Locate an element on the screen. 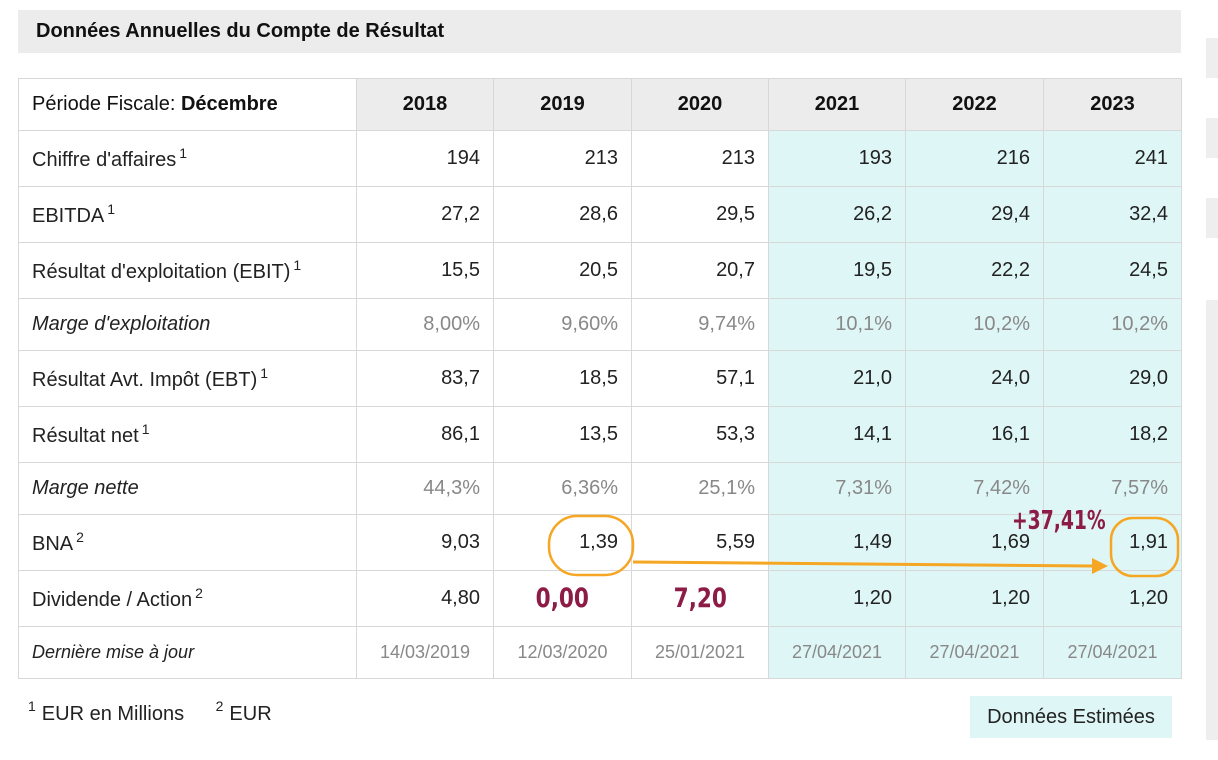 This screenshot has height=760, width=1218. cell-2021: 193 is located at coordinates (837, 158).